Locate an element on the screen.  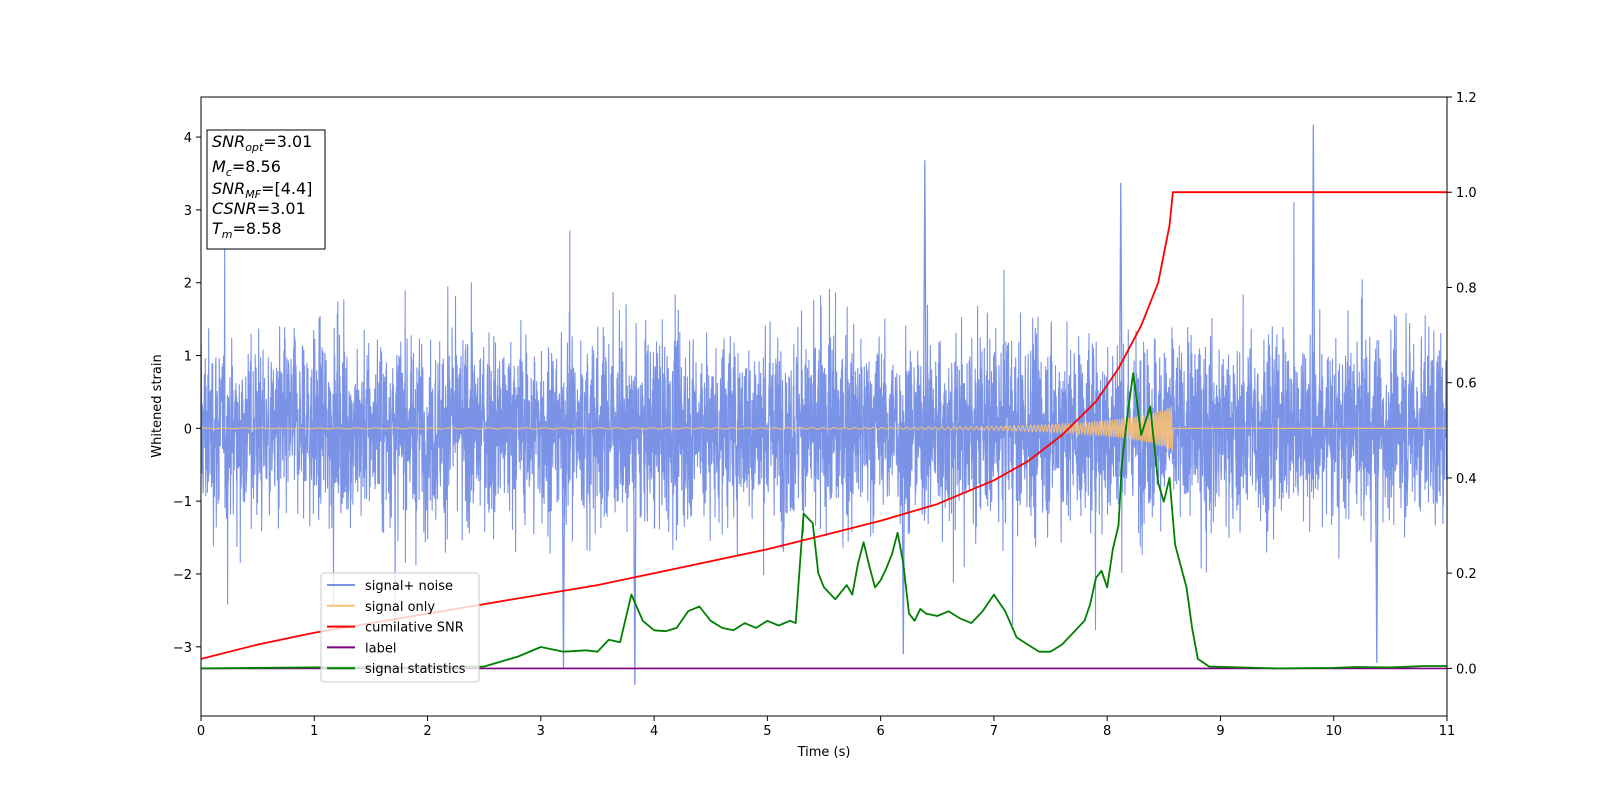
annotation-line: Mc=8.56 is located at coordinates (246, 168).